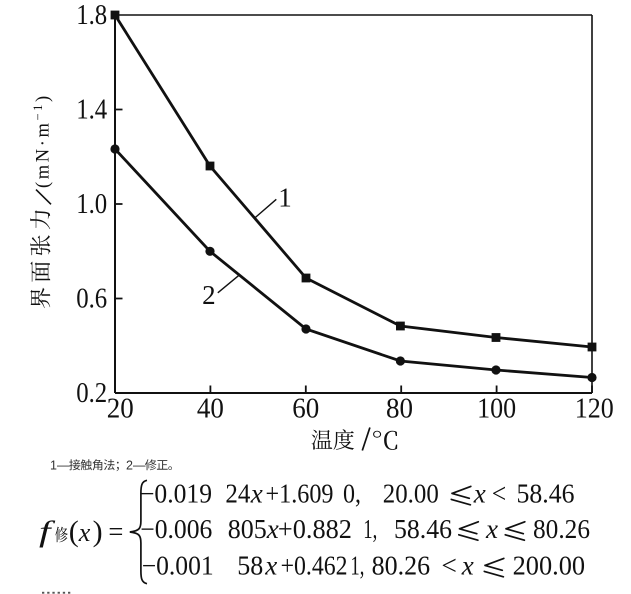  What do you see at coordinates (176, 529) in the screenshot?
I see `svg-text: −0.006` at bounding box center [176, 529].